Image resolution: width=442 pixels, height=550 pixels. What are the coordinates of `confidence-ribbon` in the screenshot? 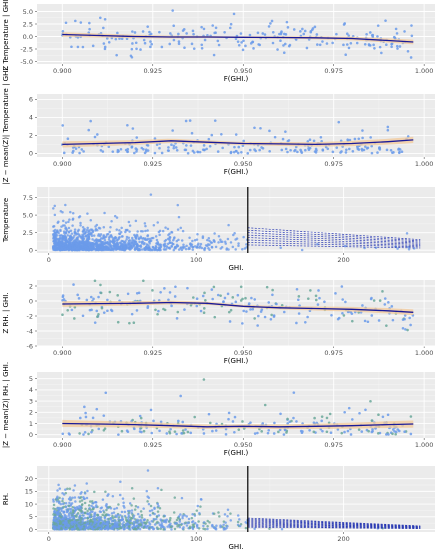 It's located at (238, 142).